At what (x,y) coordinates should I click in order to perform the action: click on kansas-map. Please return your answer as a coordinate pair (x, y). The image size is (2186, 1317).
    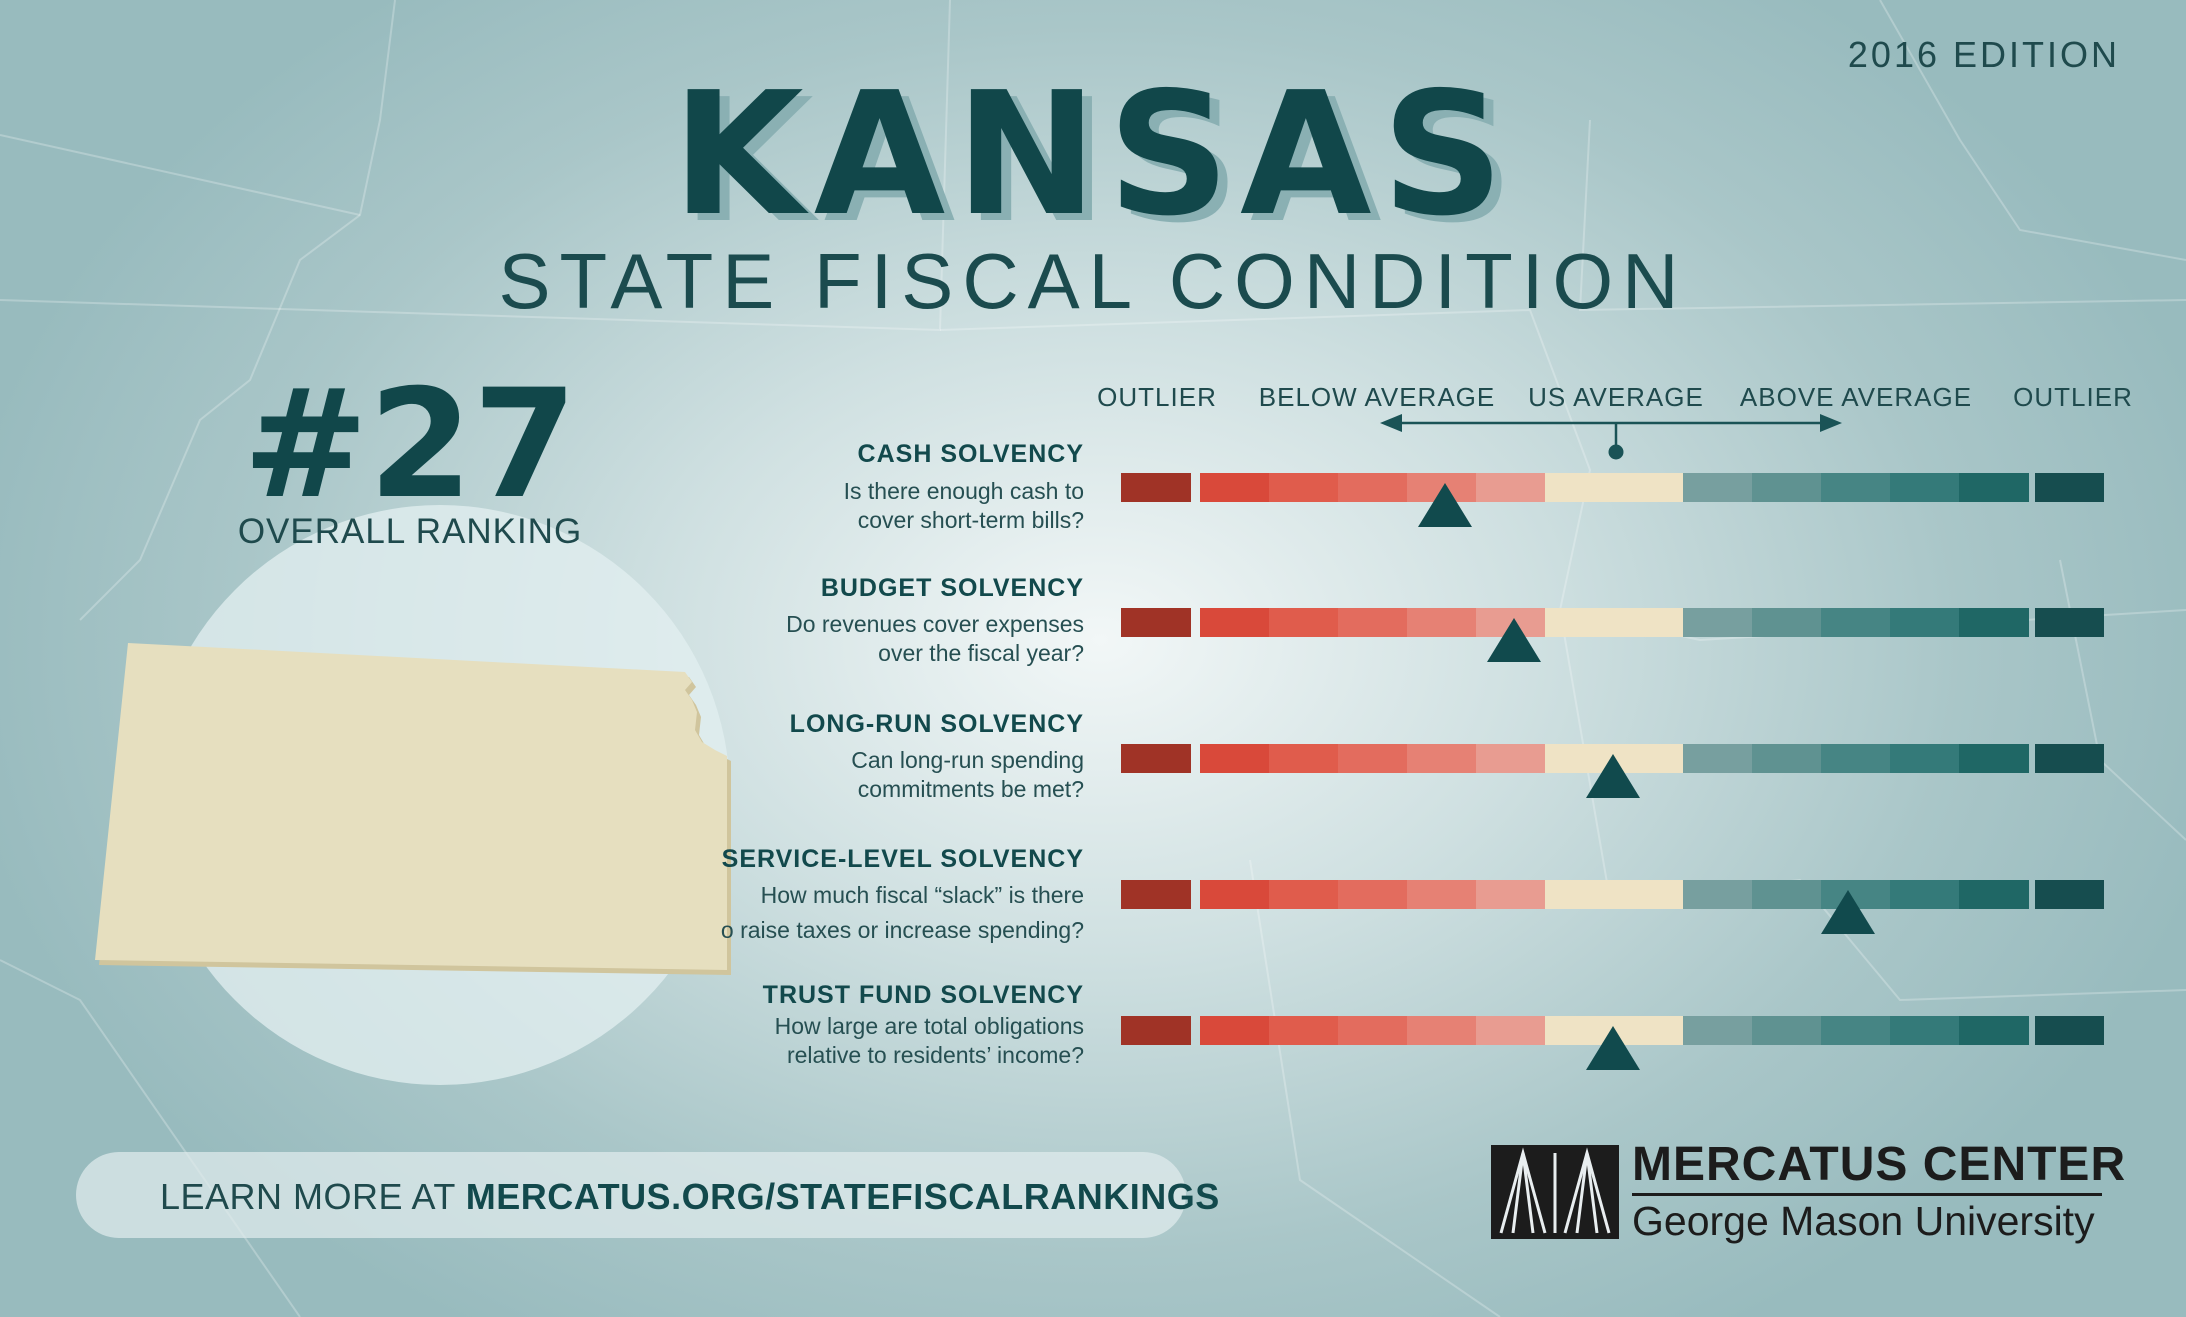
    Looking at the image, I should click on (413, 809).